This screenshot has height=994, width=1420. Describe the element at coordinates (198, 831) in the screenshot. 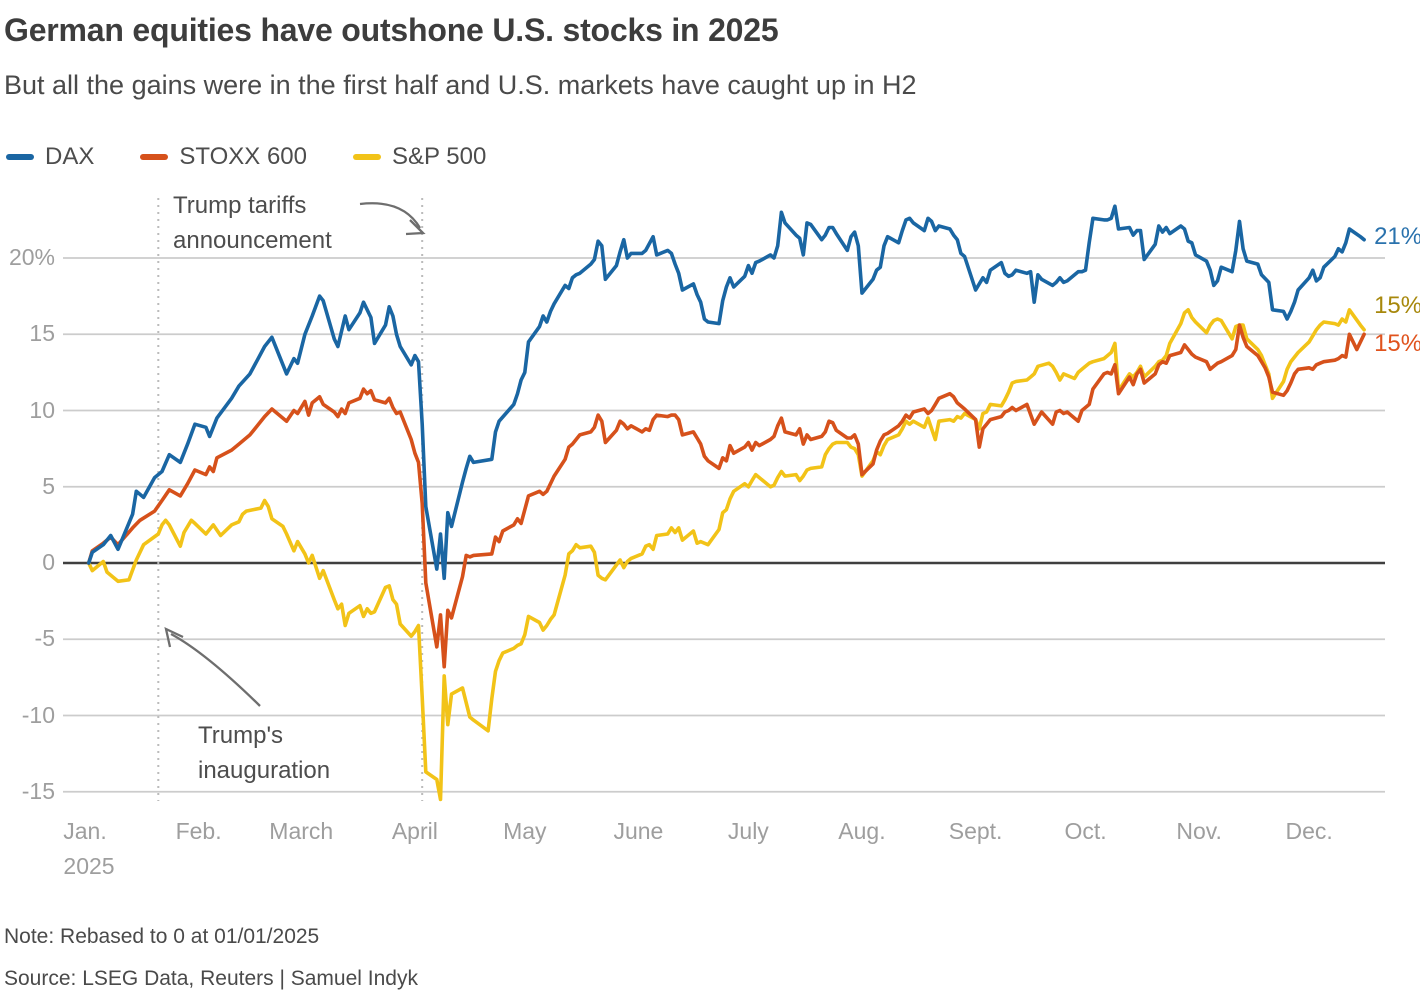

I see `x-axis-tick-label: Feb.` at that location.